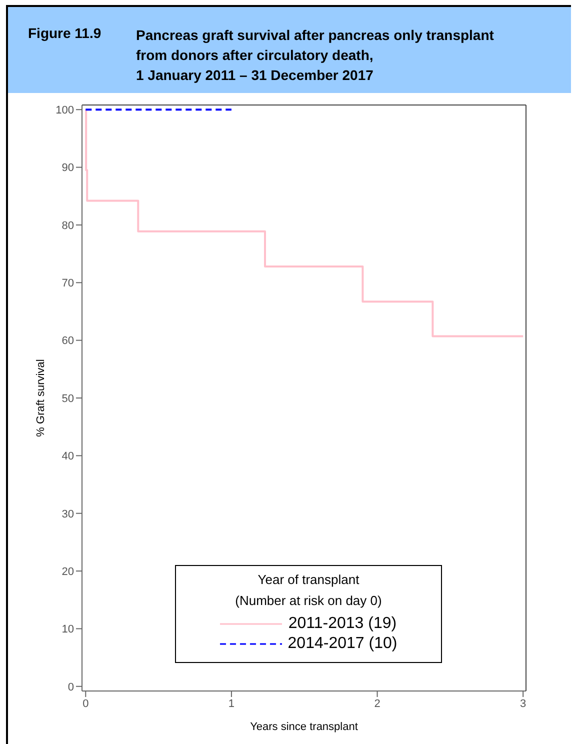  I want to click on x-tick-label: 0, so click(85, 704).